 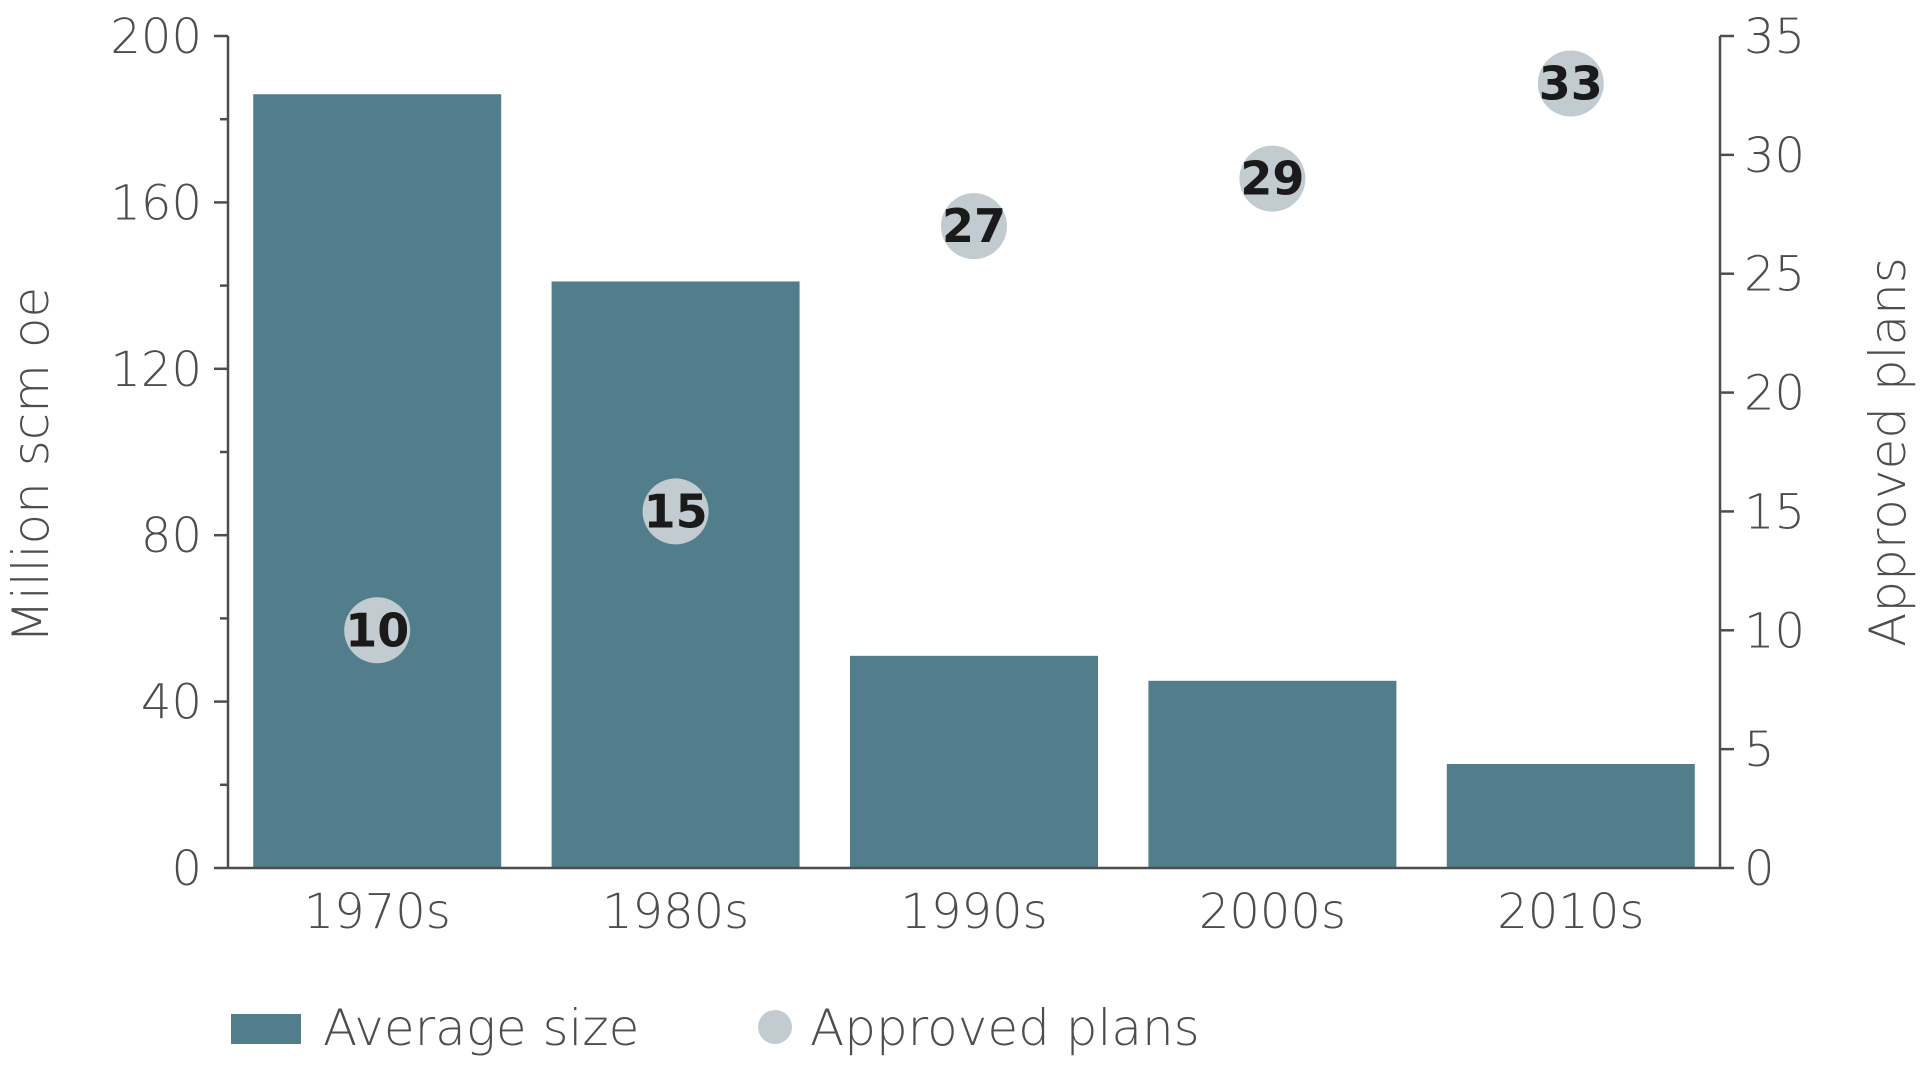 What do you see at coordinates (31, 465) in the screenshot?
I see `left-axis-title: Million scm oe` at bounding box center [31, 465].